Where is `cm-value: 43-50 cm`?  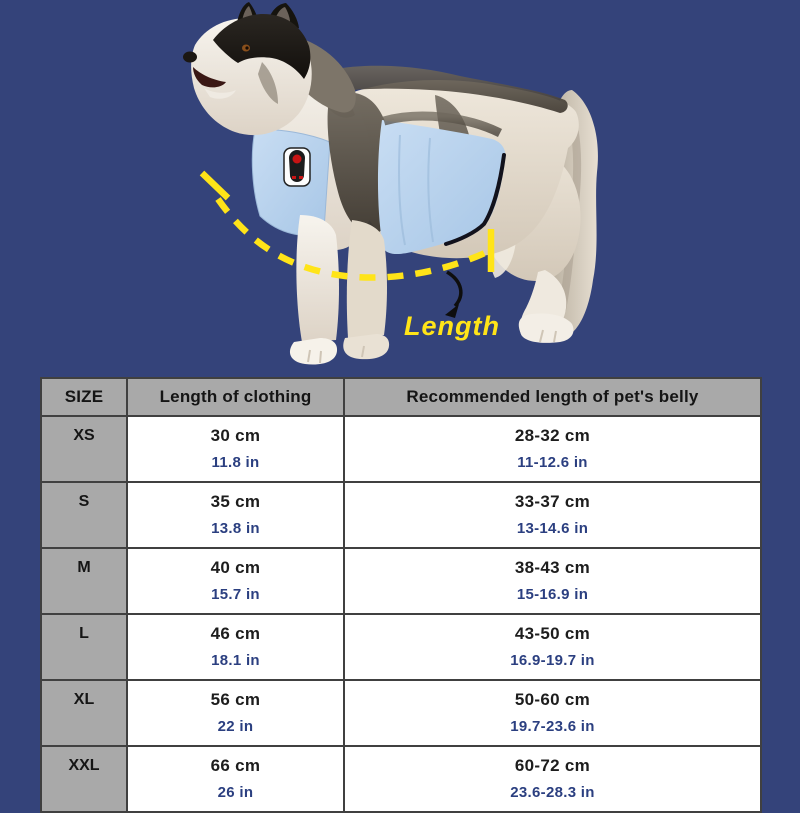
cm-value: 43-50 cm is located at coordinates (552, 633).